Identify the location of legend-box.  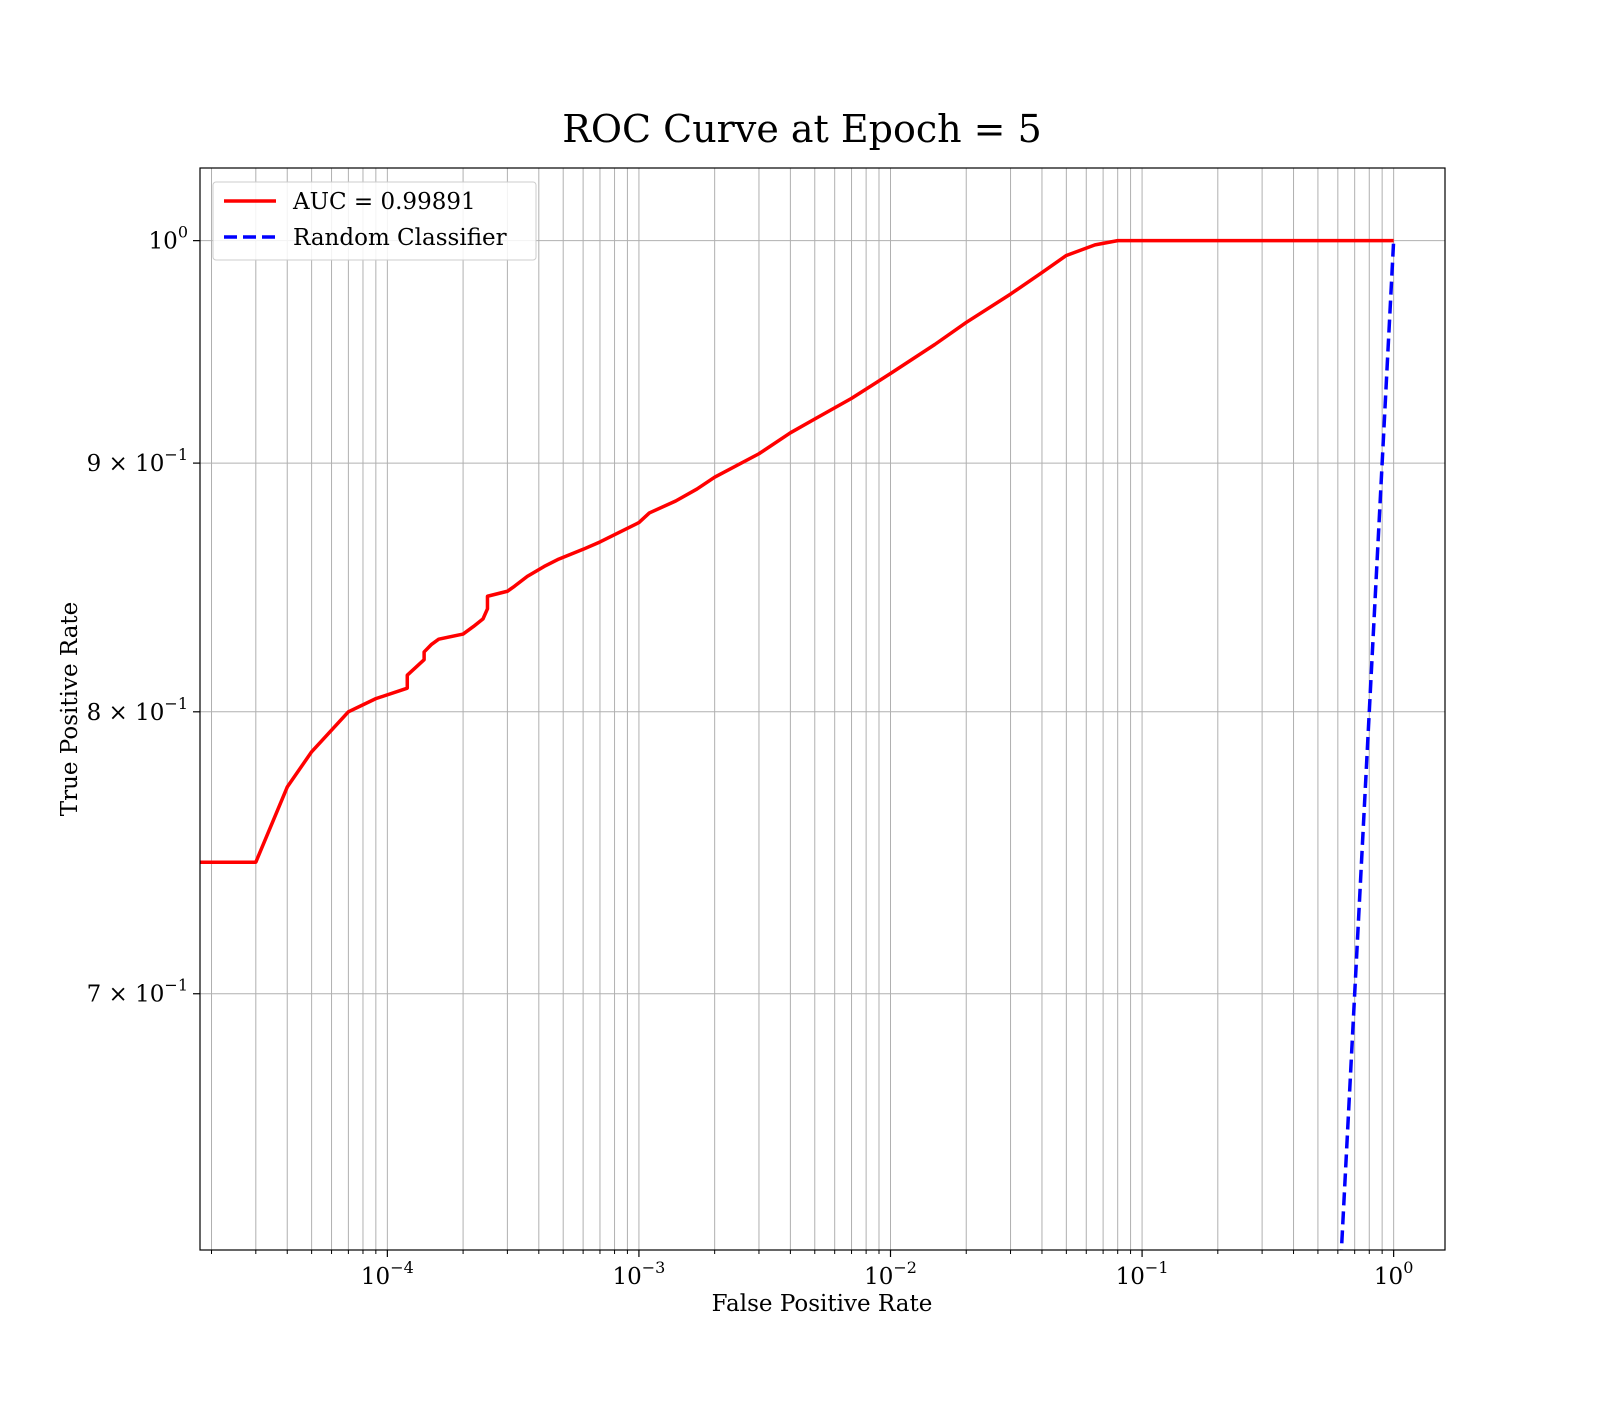
(374, 221).